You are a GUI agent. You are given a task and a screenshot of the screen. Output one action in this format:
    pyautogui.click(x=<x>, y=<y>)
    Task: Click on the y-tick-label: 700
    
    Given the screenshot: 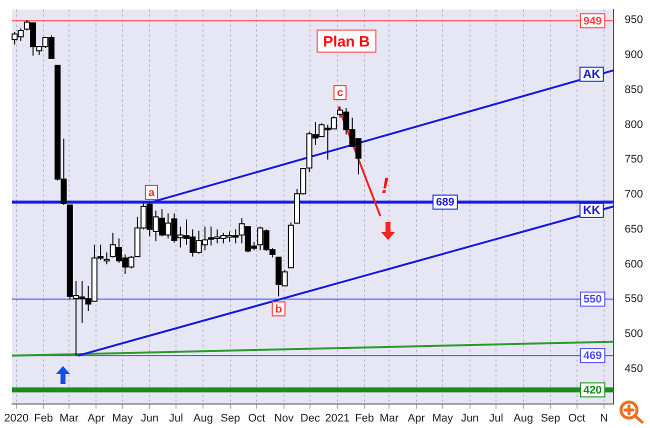 What is the action you would take?
    pyautogui.click(x=634, y=194)
    